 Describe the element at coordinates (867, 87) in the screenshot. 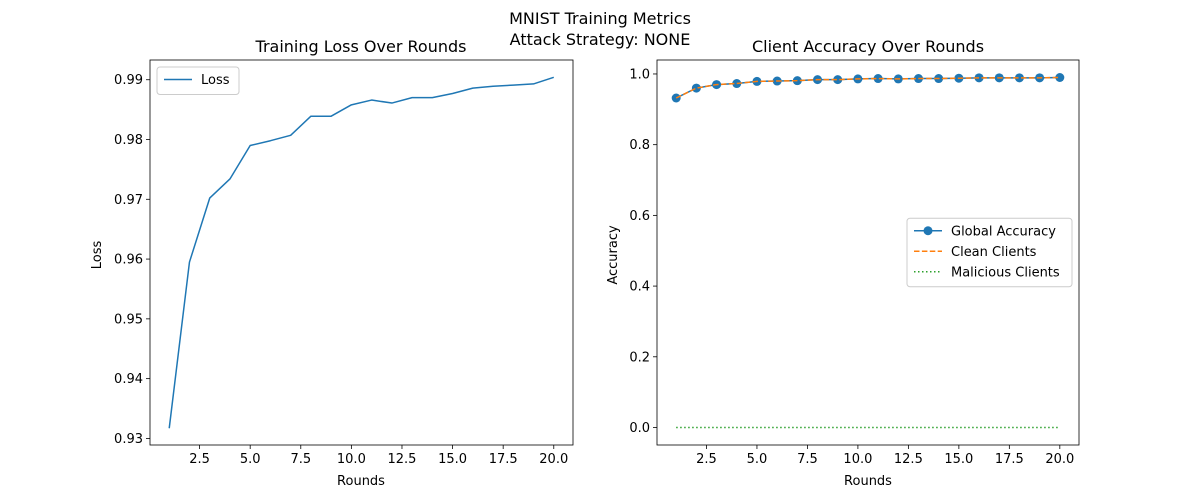

I see `accuracy-series-clean-clients-line` at that location.